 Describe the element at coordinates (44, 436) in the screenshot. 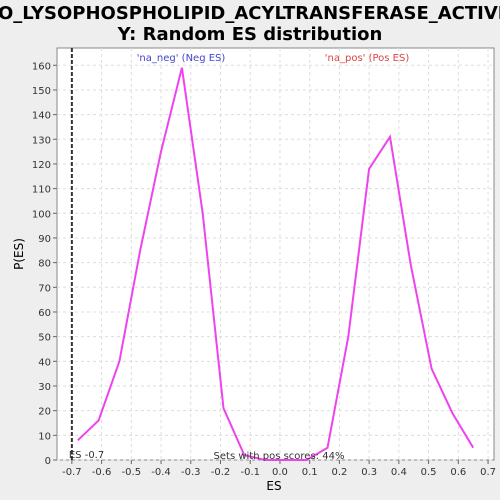

I see `y-tick-label: 10` at that location.